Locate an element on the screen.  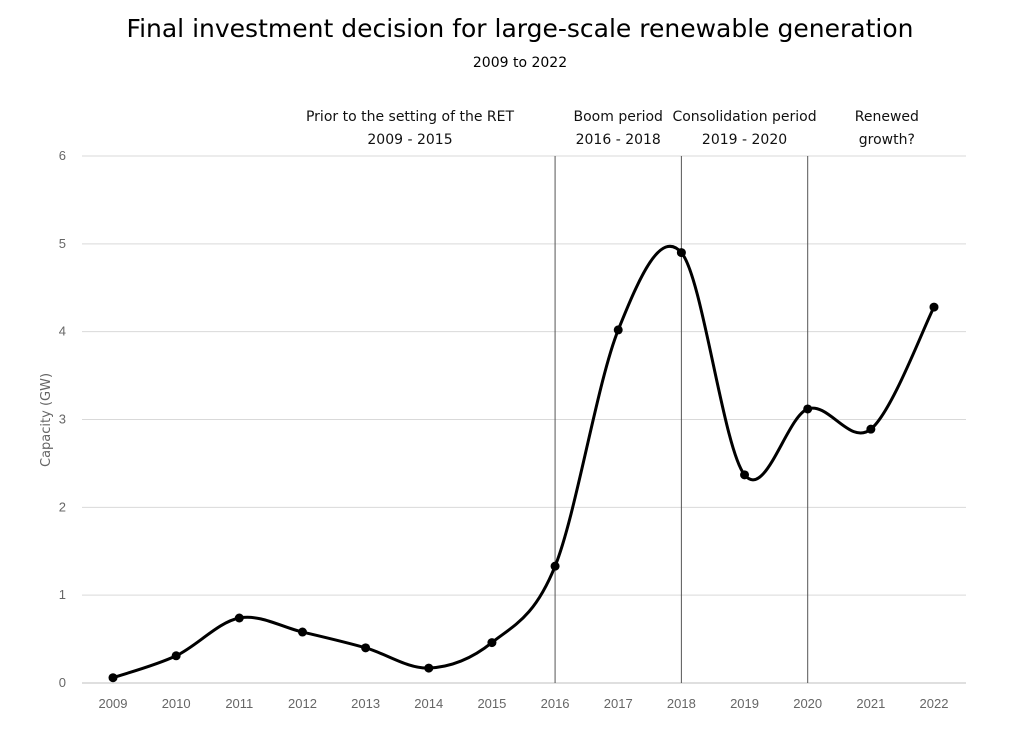
period-label-line2: growth? is located at coordinates (887, 140).